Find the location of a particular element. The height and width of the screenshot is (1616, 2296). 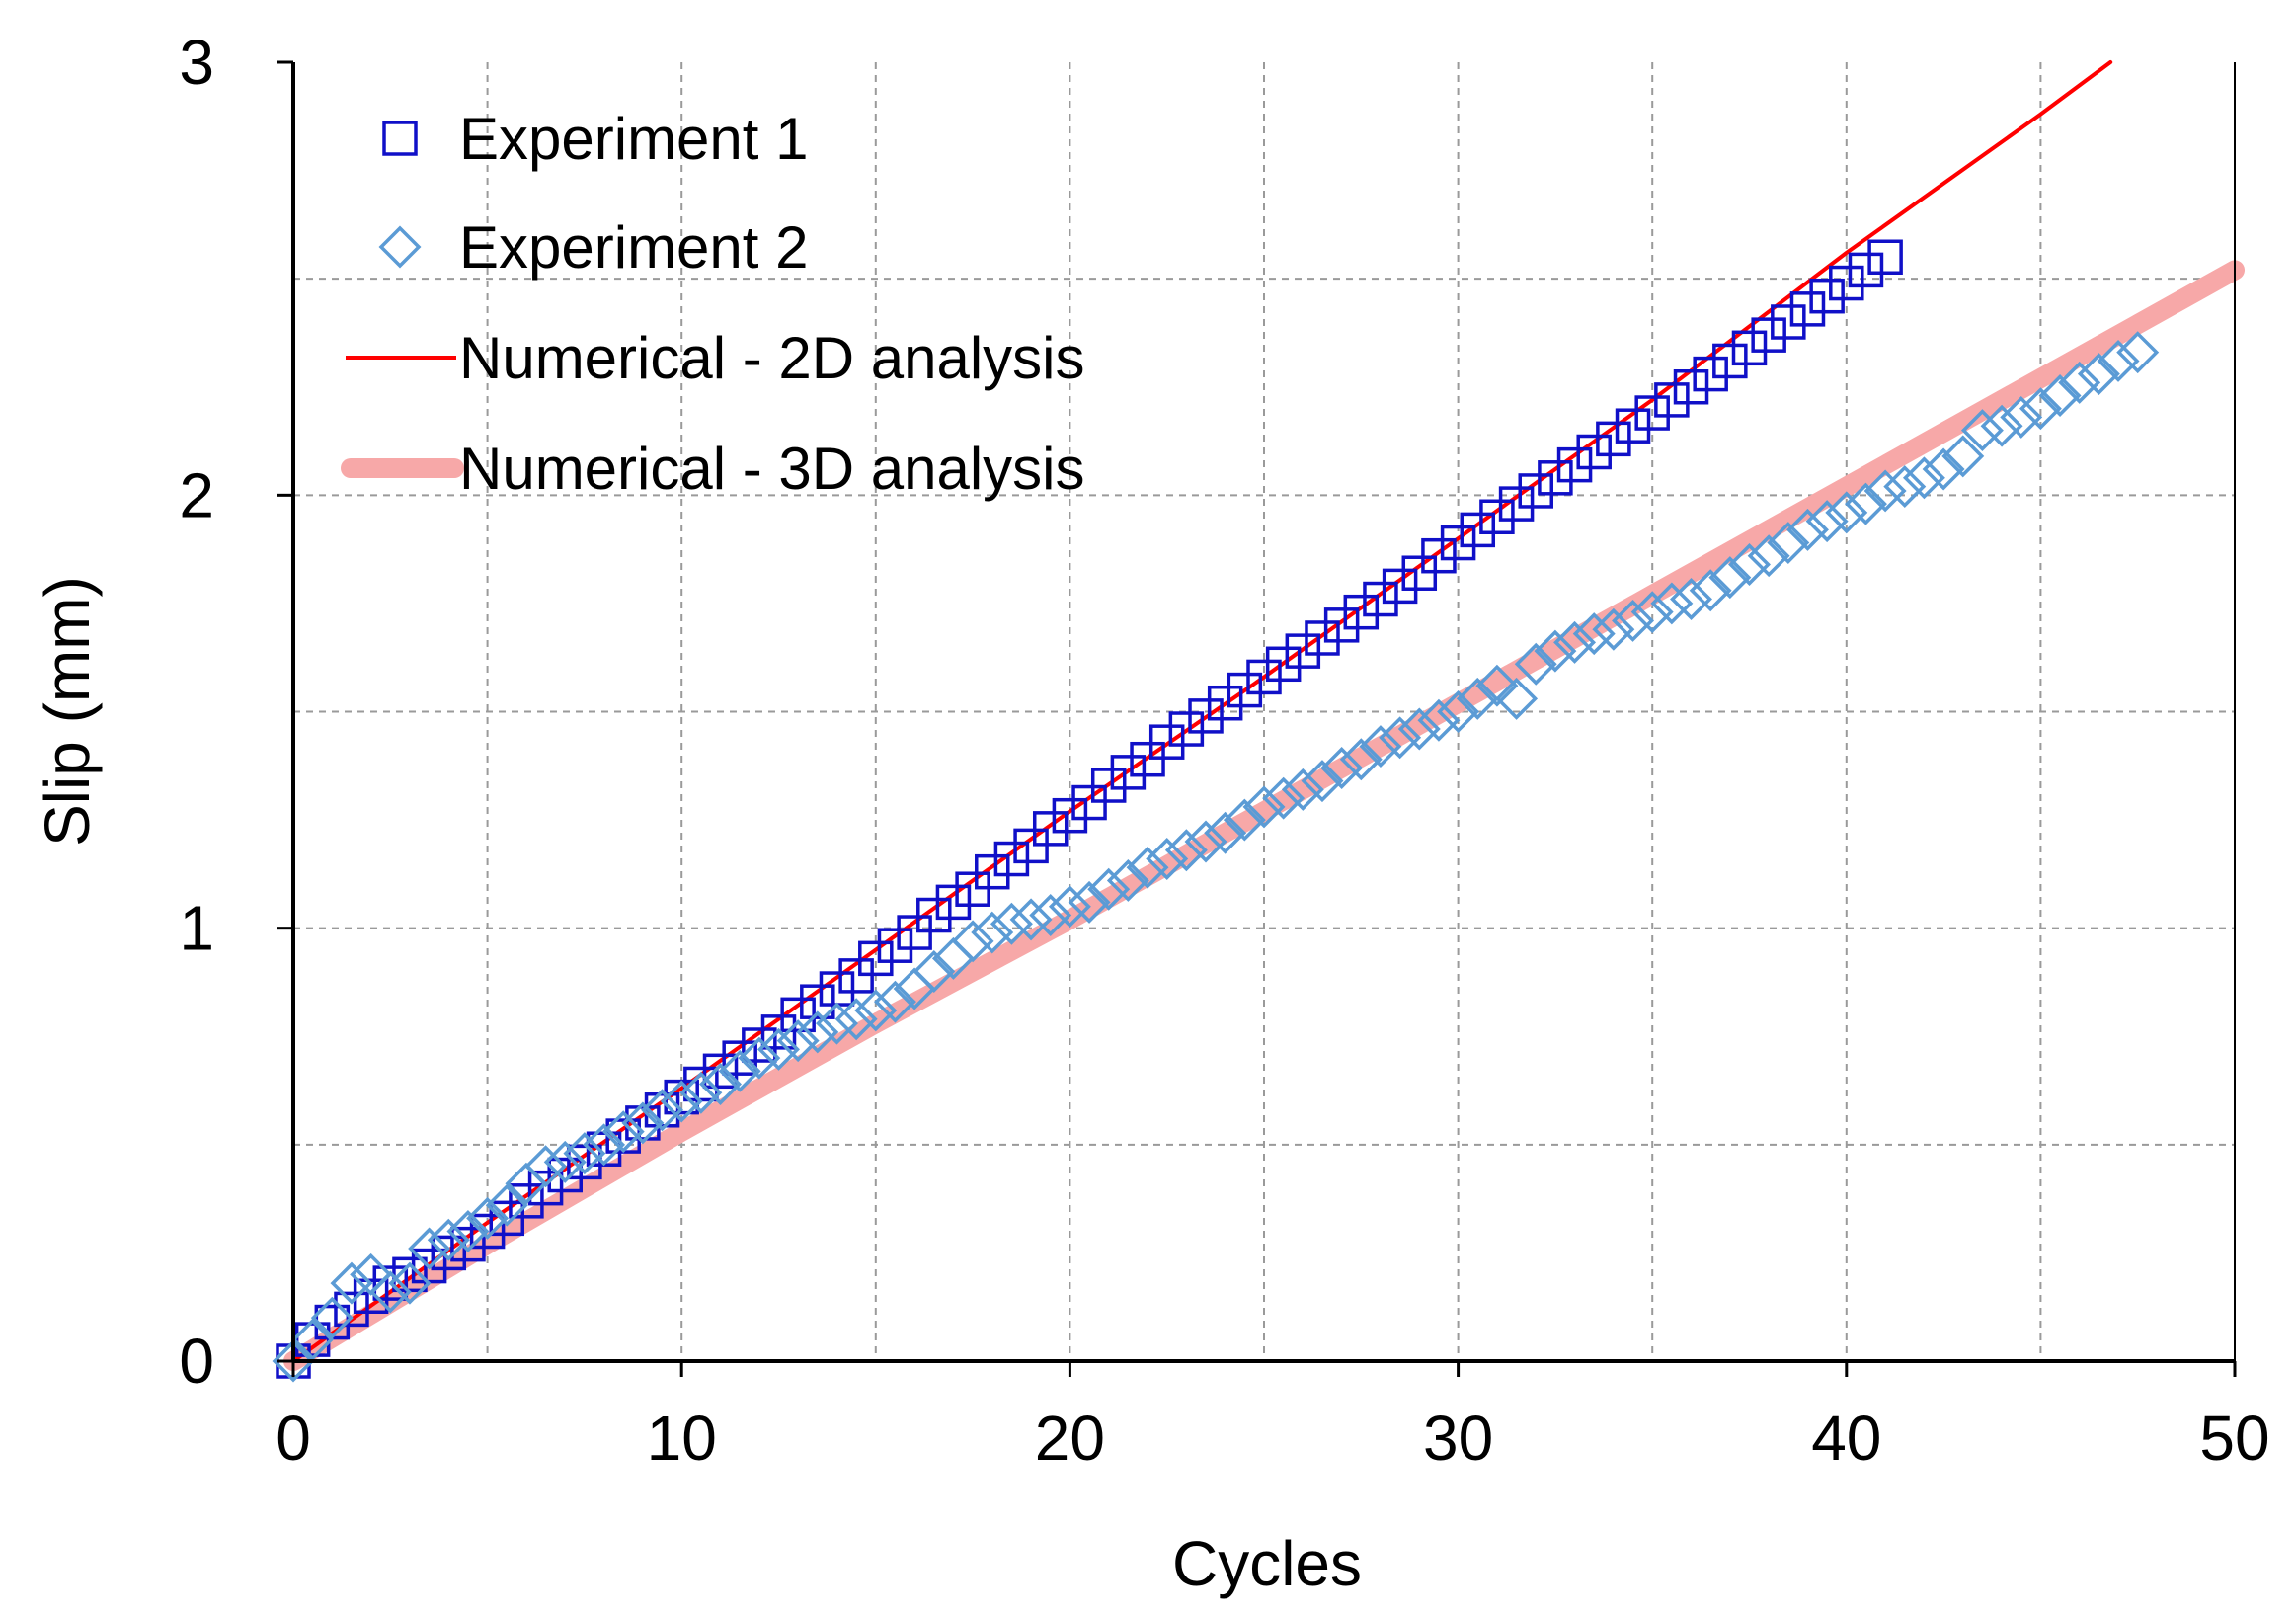

legend-label: Experiment 1 is located at coordinates (634, 139).